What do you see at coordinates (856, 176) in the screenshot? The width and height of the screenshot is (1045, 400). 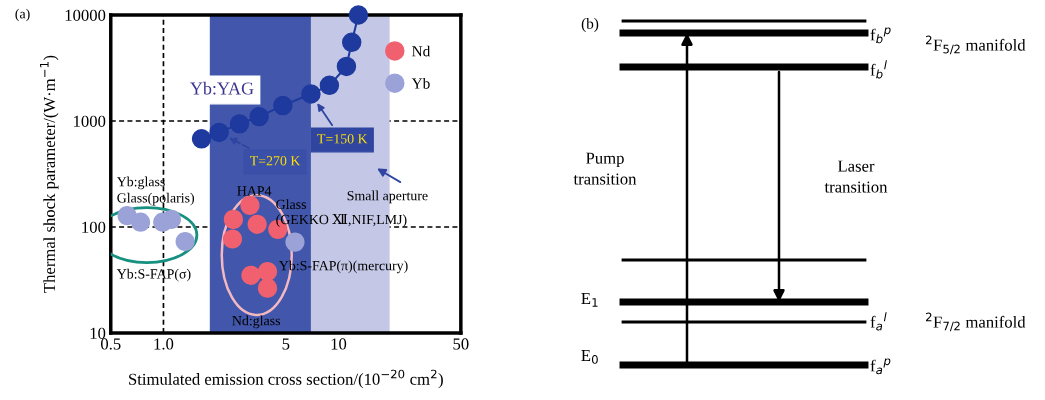 I see `text: Laser transition` at bounding box center [856, 176].